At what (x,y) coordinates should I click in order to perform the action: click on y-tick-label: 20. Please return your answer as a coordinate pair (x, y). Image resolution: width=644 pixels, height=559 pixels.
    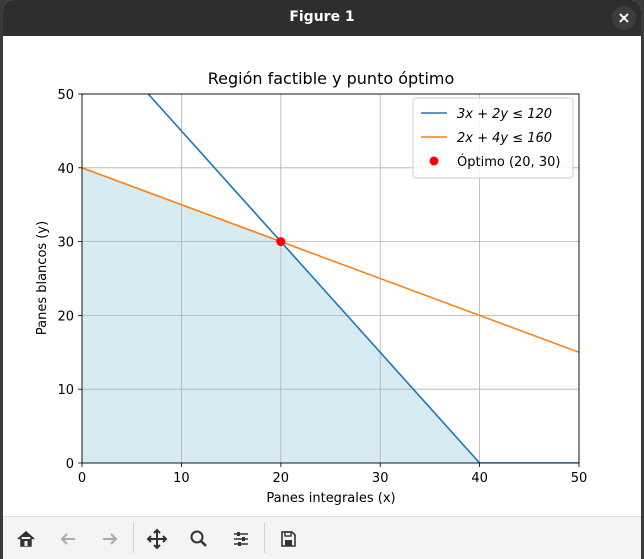
    Looking at the image, I should click on (65, 316).